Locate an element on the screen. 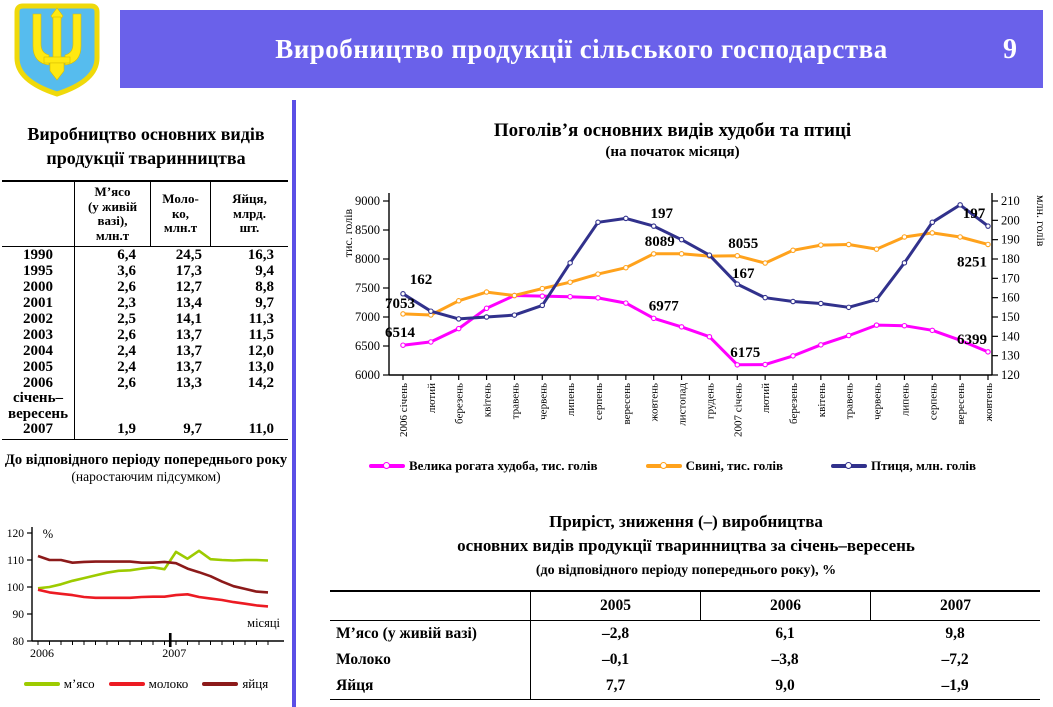  value-cell: 9,7 is located at coordinates (264, 303).